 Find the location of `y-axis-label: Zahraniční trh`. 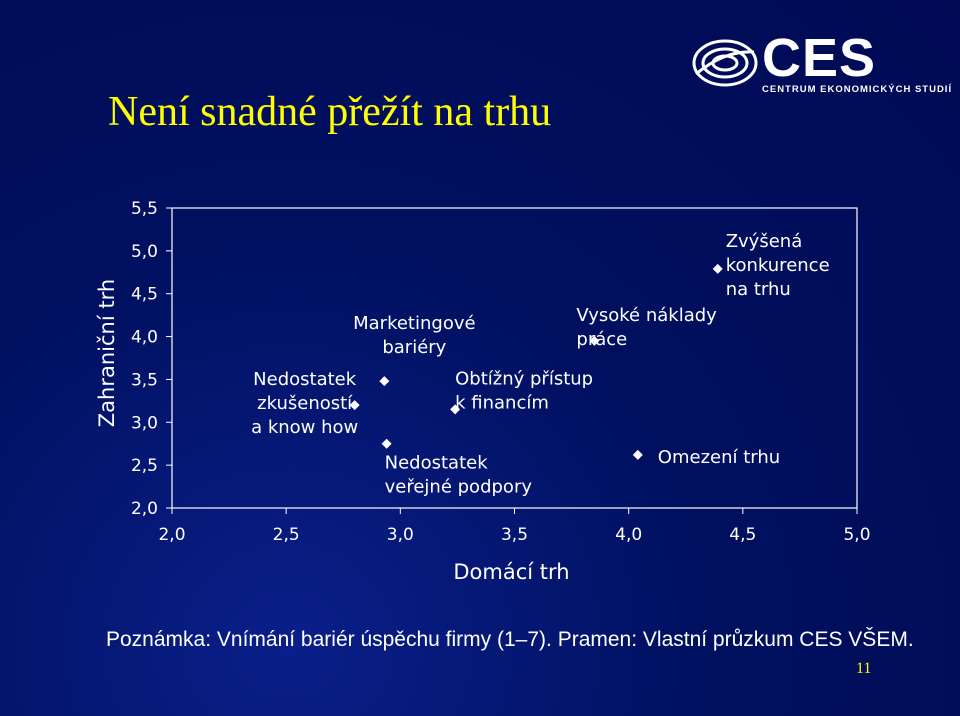

y-axis-label: Zahraniční trh is located at coordinates (107, 353).